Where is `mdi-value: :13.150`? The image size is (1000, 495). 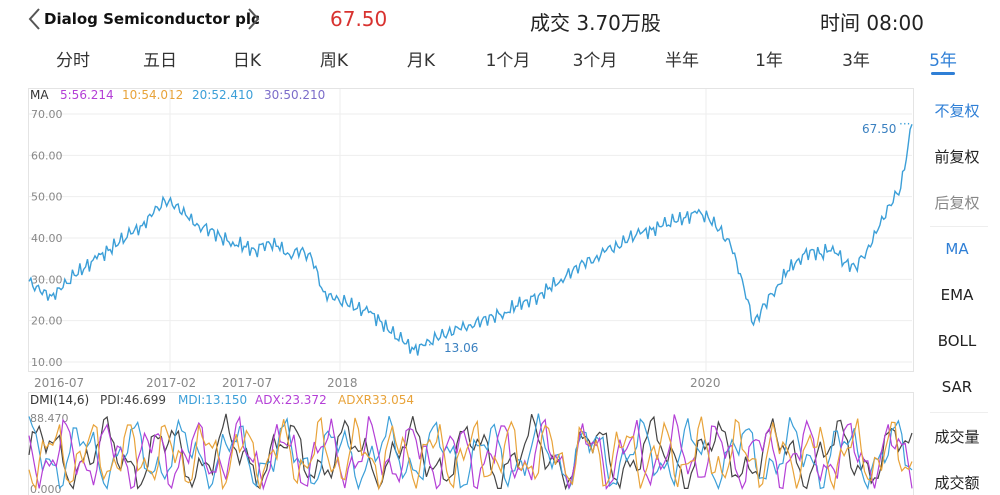 mdi-value: :13.150 is located at coordinates (224, 400).